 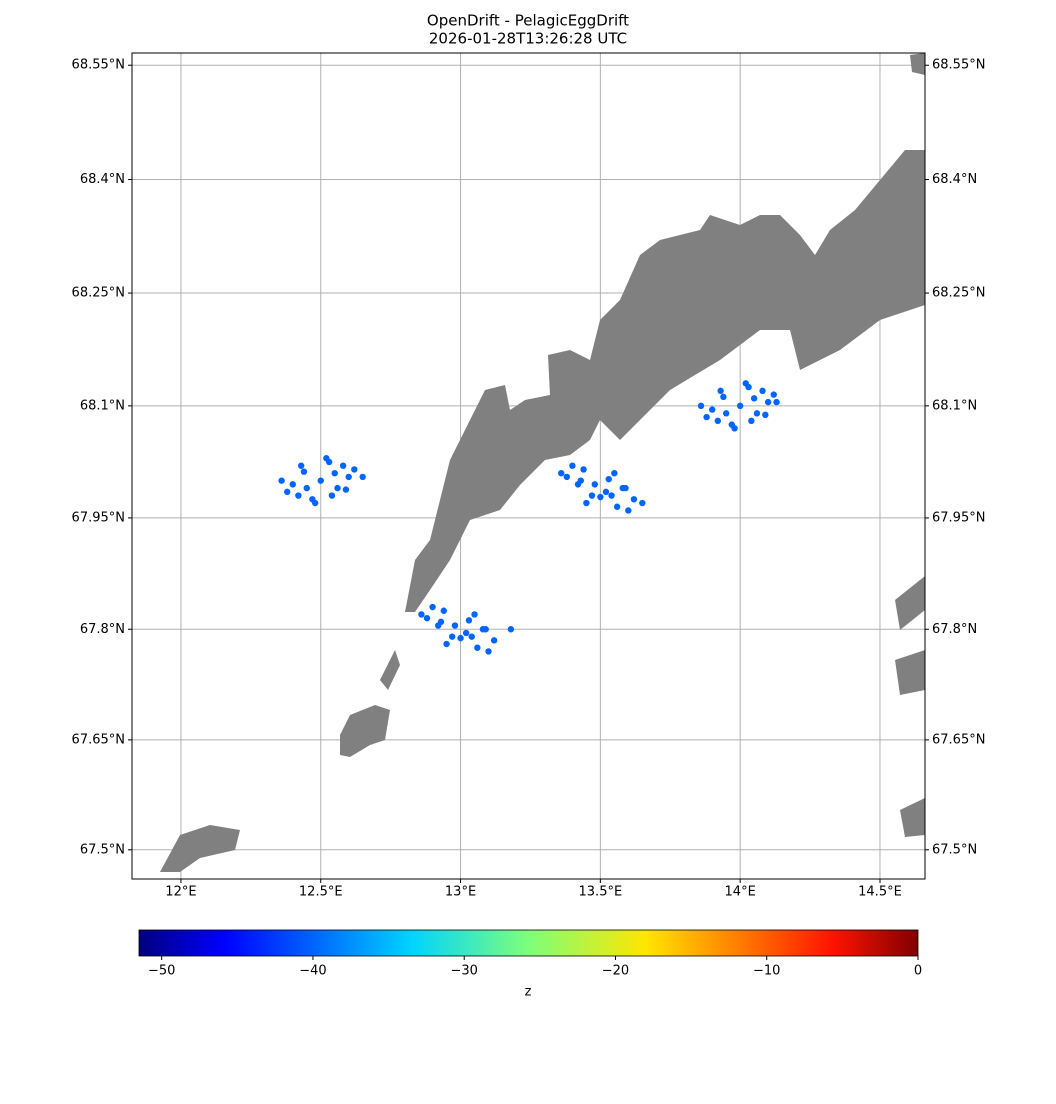 I want to click on colorbar-tick-label: −50, so click(x=161, y=971).